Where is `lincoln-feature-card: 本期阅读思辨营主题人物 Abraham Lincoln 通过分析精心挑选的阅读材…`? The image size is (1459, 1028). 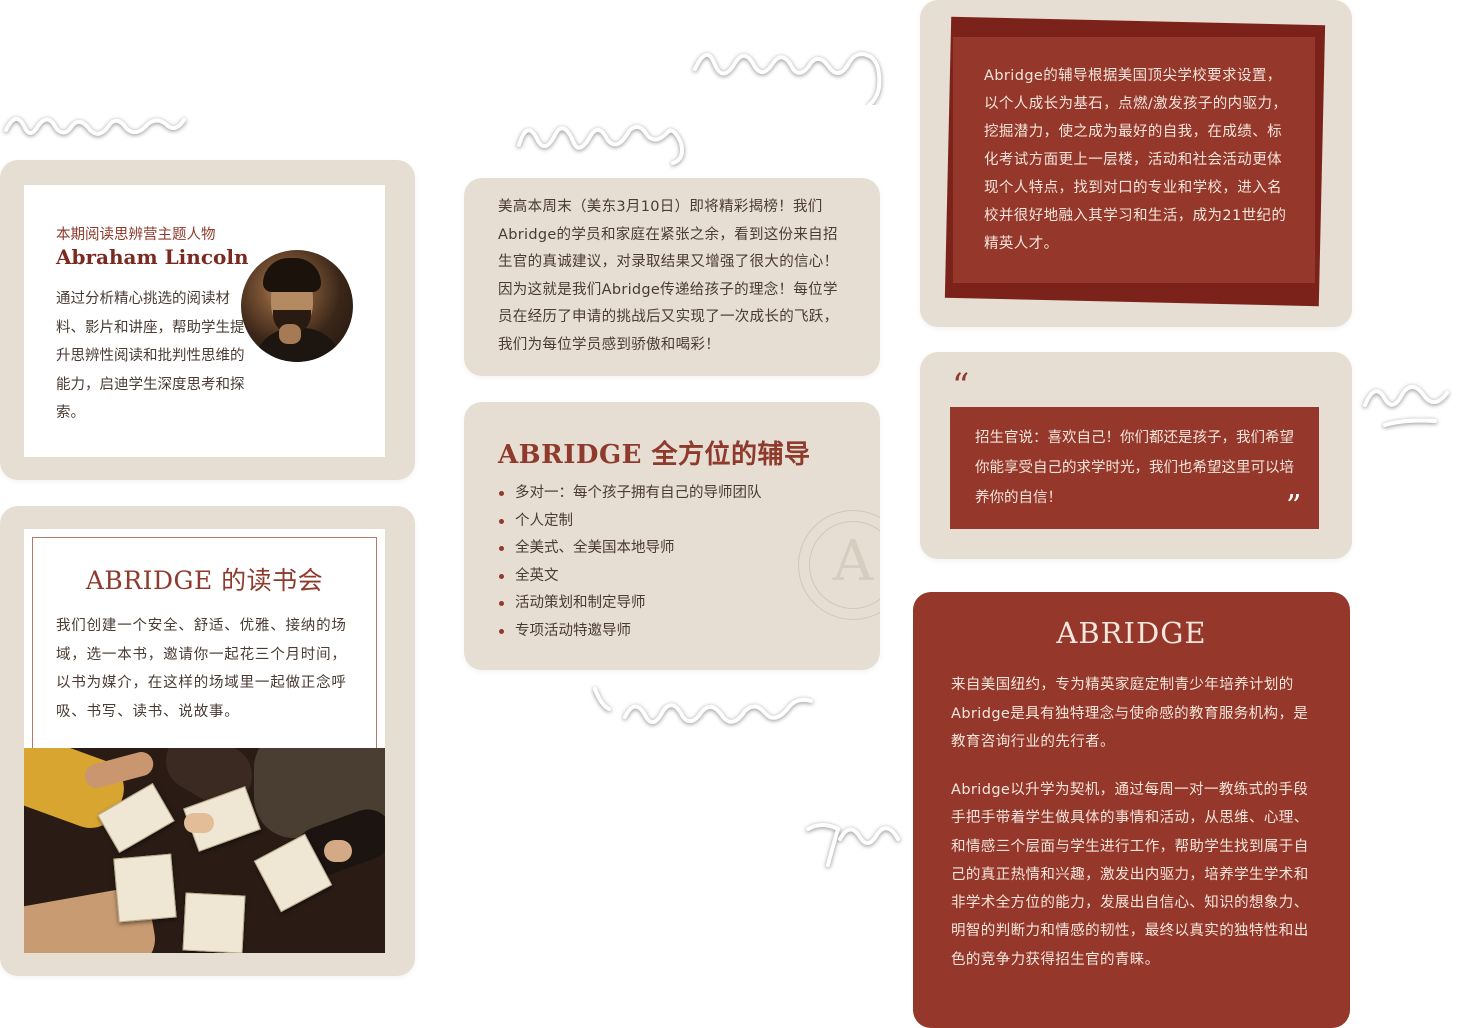 lincoln-feature-card: 本期阅读思辨营主题人物 Abraham Lincoln 通过分析精心挑选的阅读材… is located at coordinates (207, 320).